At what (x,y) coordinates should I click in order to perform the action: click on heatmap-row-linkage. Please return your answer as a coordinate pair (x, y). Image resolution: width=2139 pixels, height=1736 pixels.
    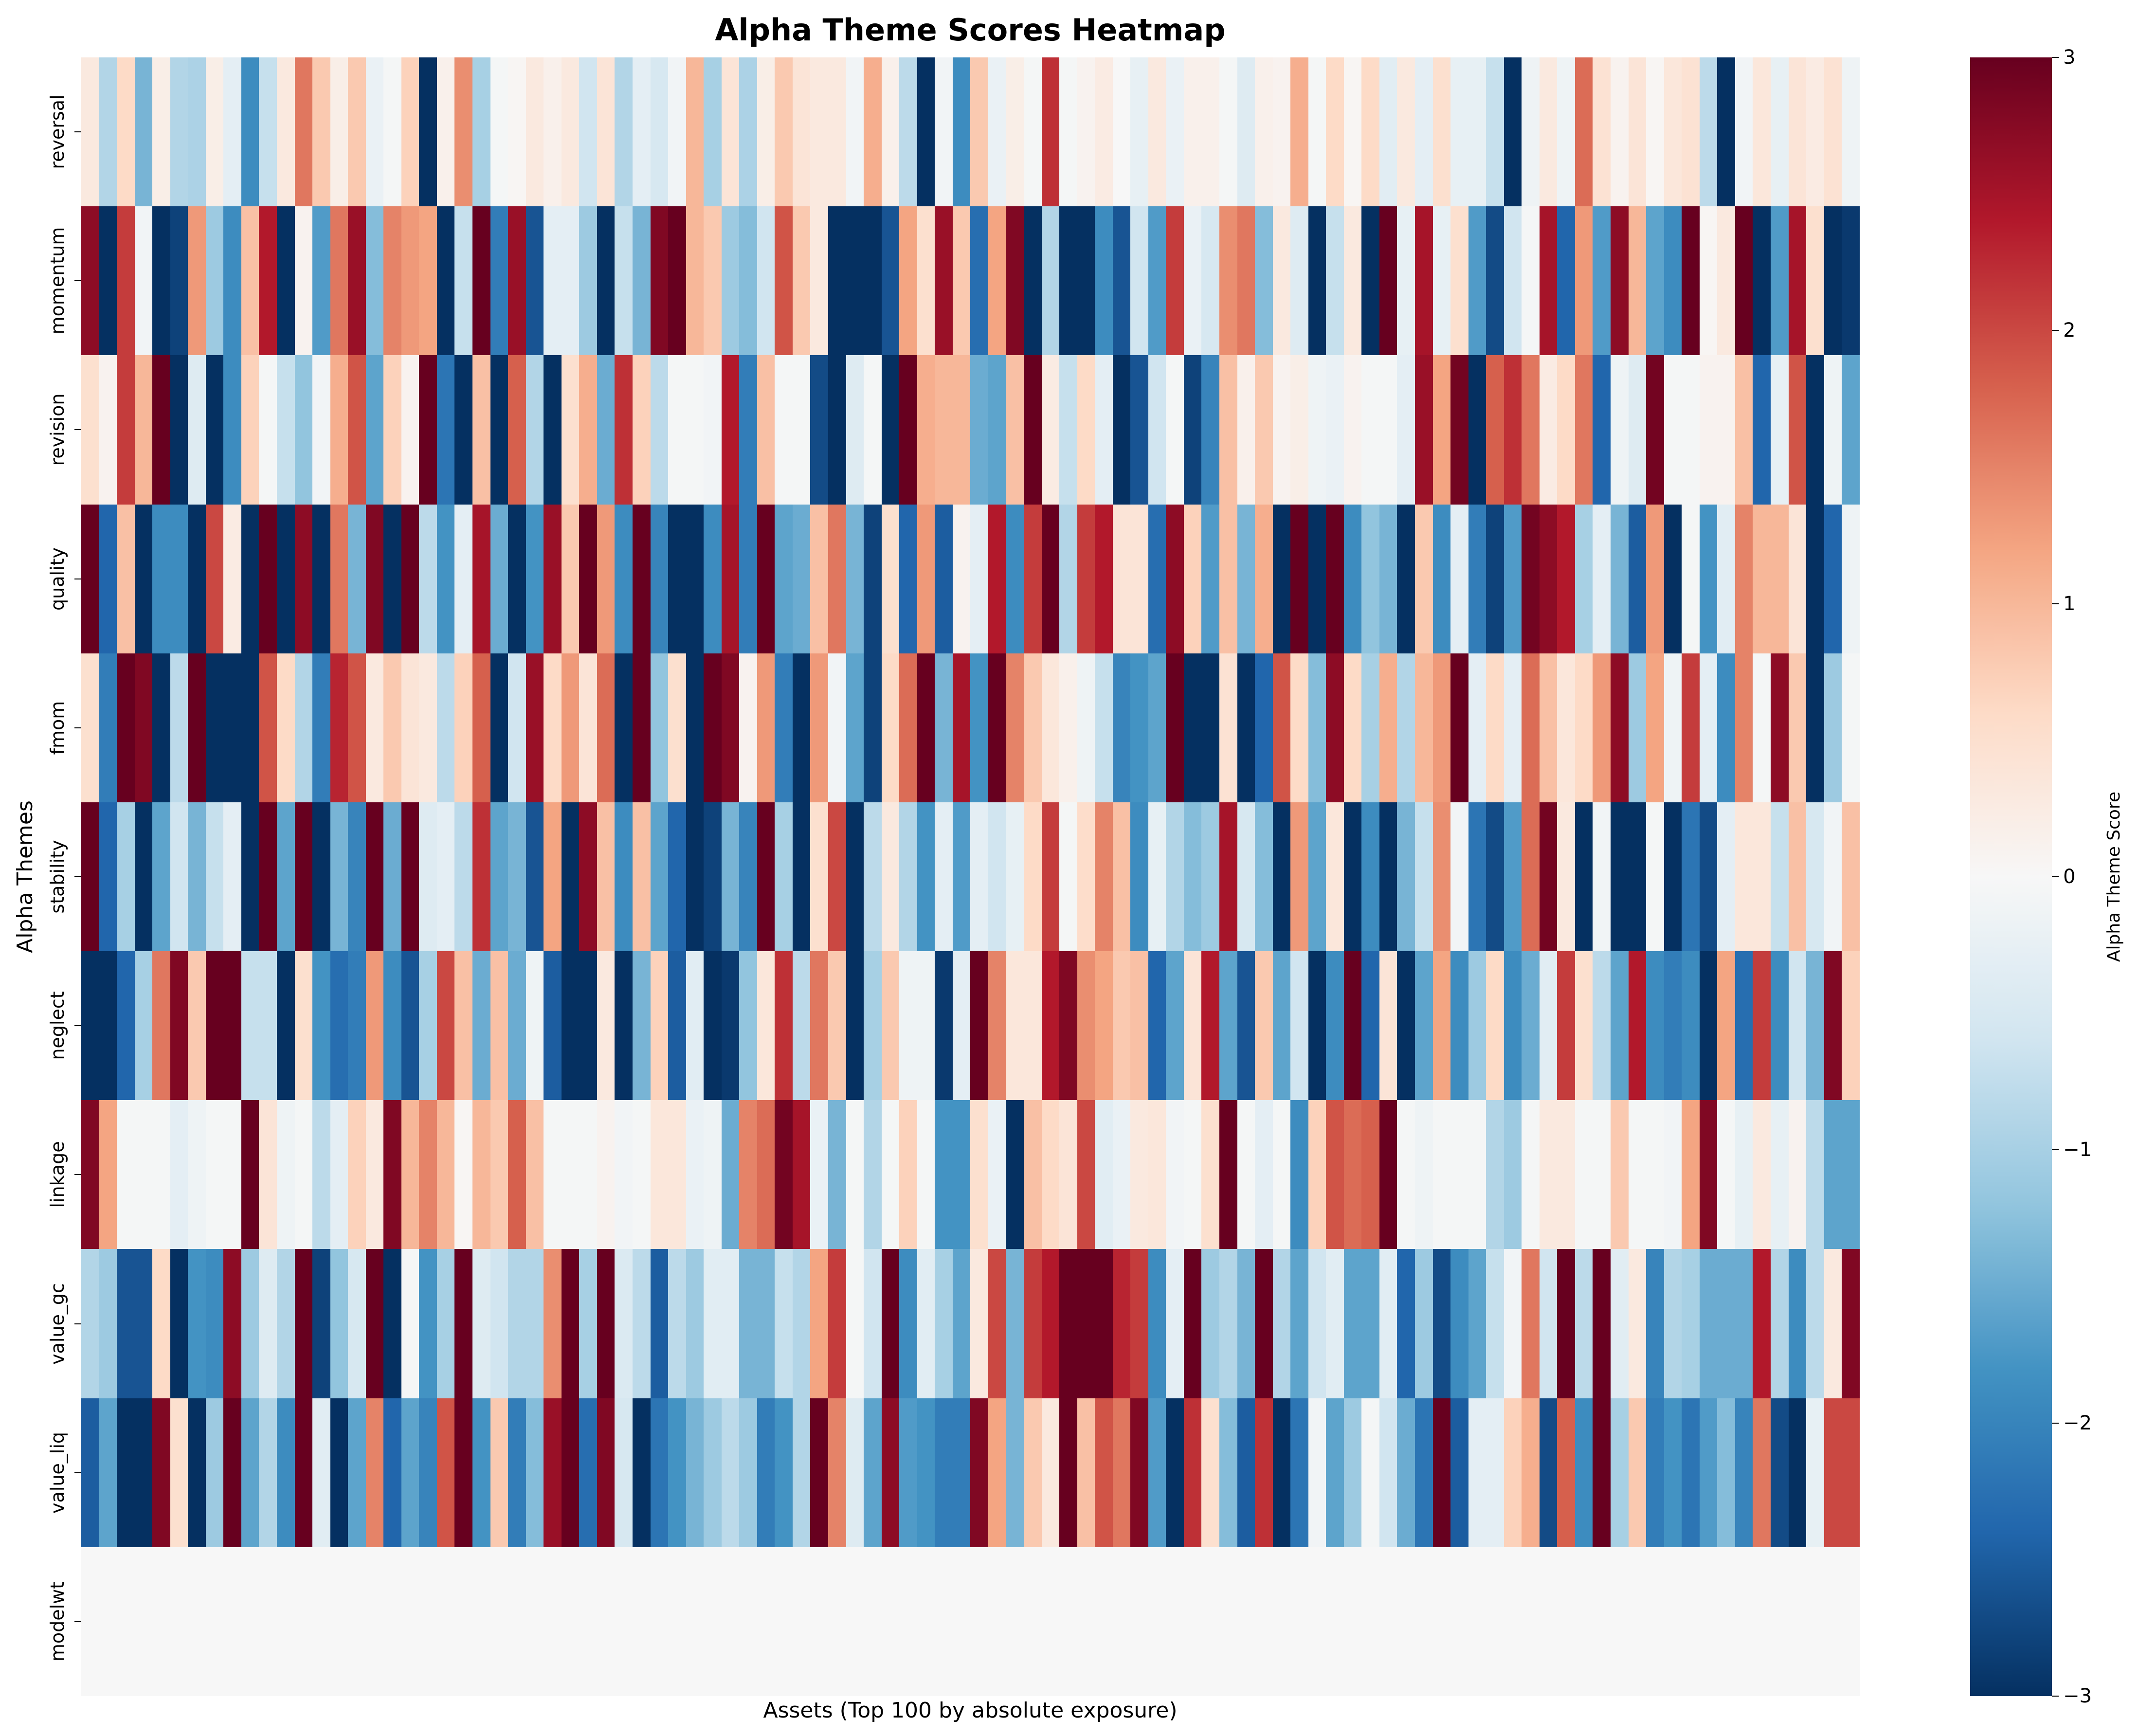
    Looking at the image, I should click on (971, 1175).